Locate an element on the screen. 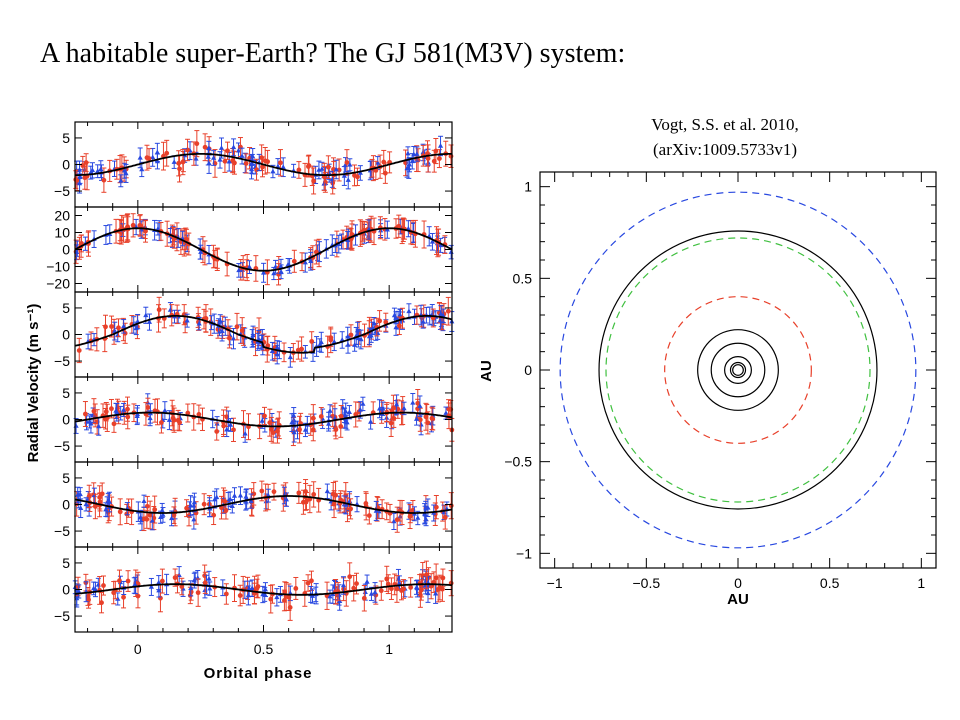 The height and width of the screenshot is (720, 960). orbit-xtick-label: 0 is located at coordinates (738, 583).